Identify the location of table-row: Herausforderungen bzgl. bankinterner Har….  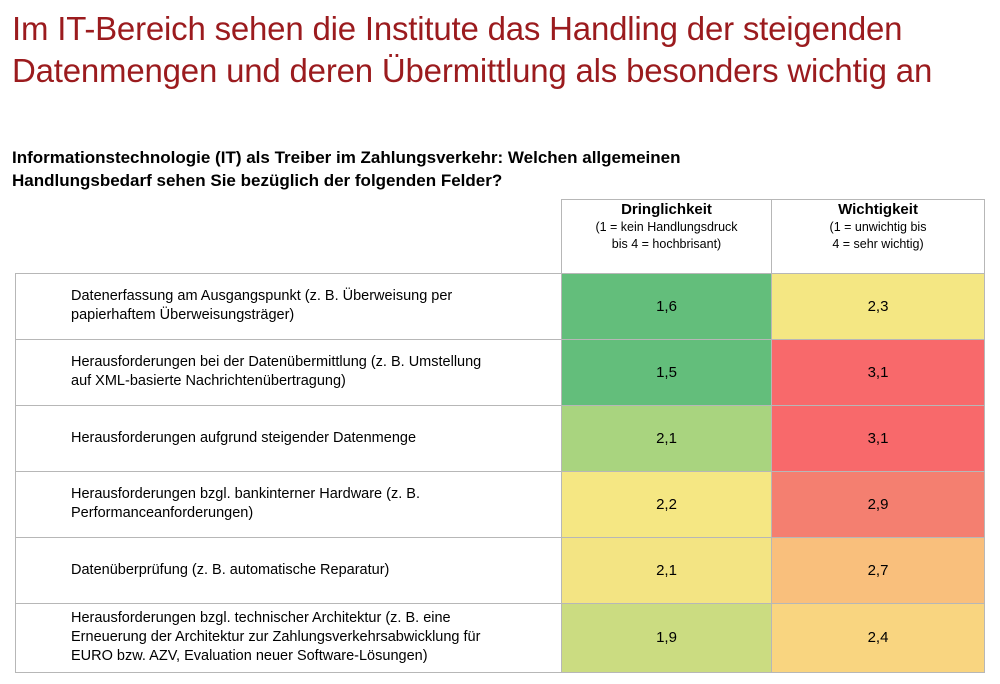
(500, 504).